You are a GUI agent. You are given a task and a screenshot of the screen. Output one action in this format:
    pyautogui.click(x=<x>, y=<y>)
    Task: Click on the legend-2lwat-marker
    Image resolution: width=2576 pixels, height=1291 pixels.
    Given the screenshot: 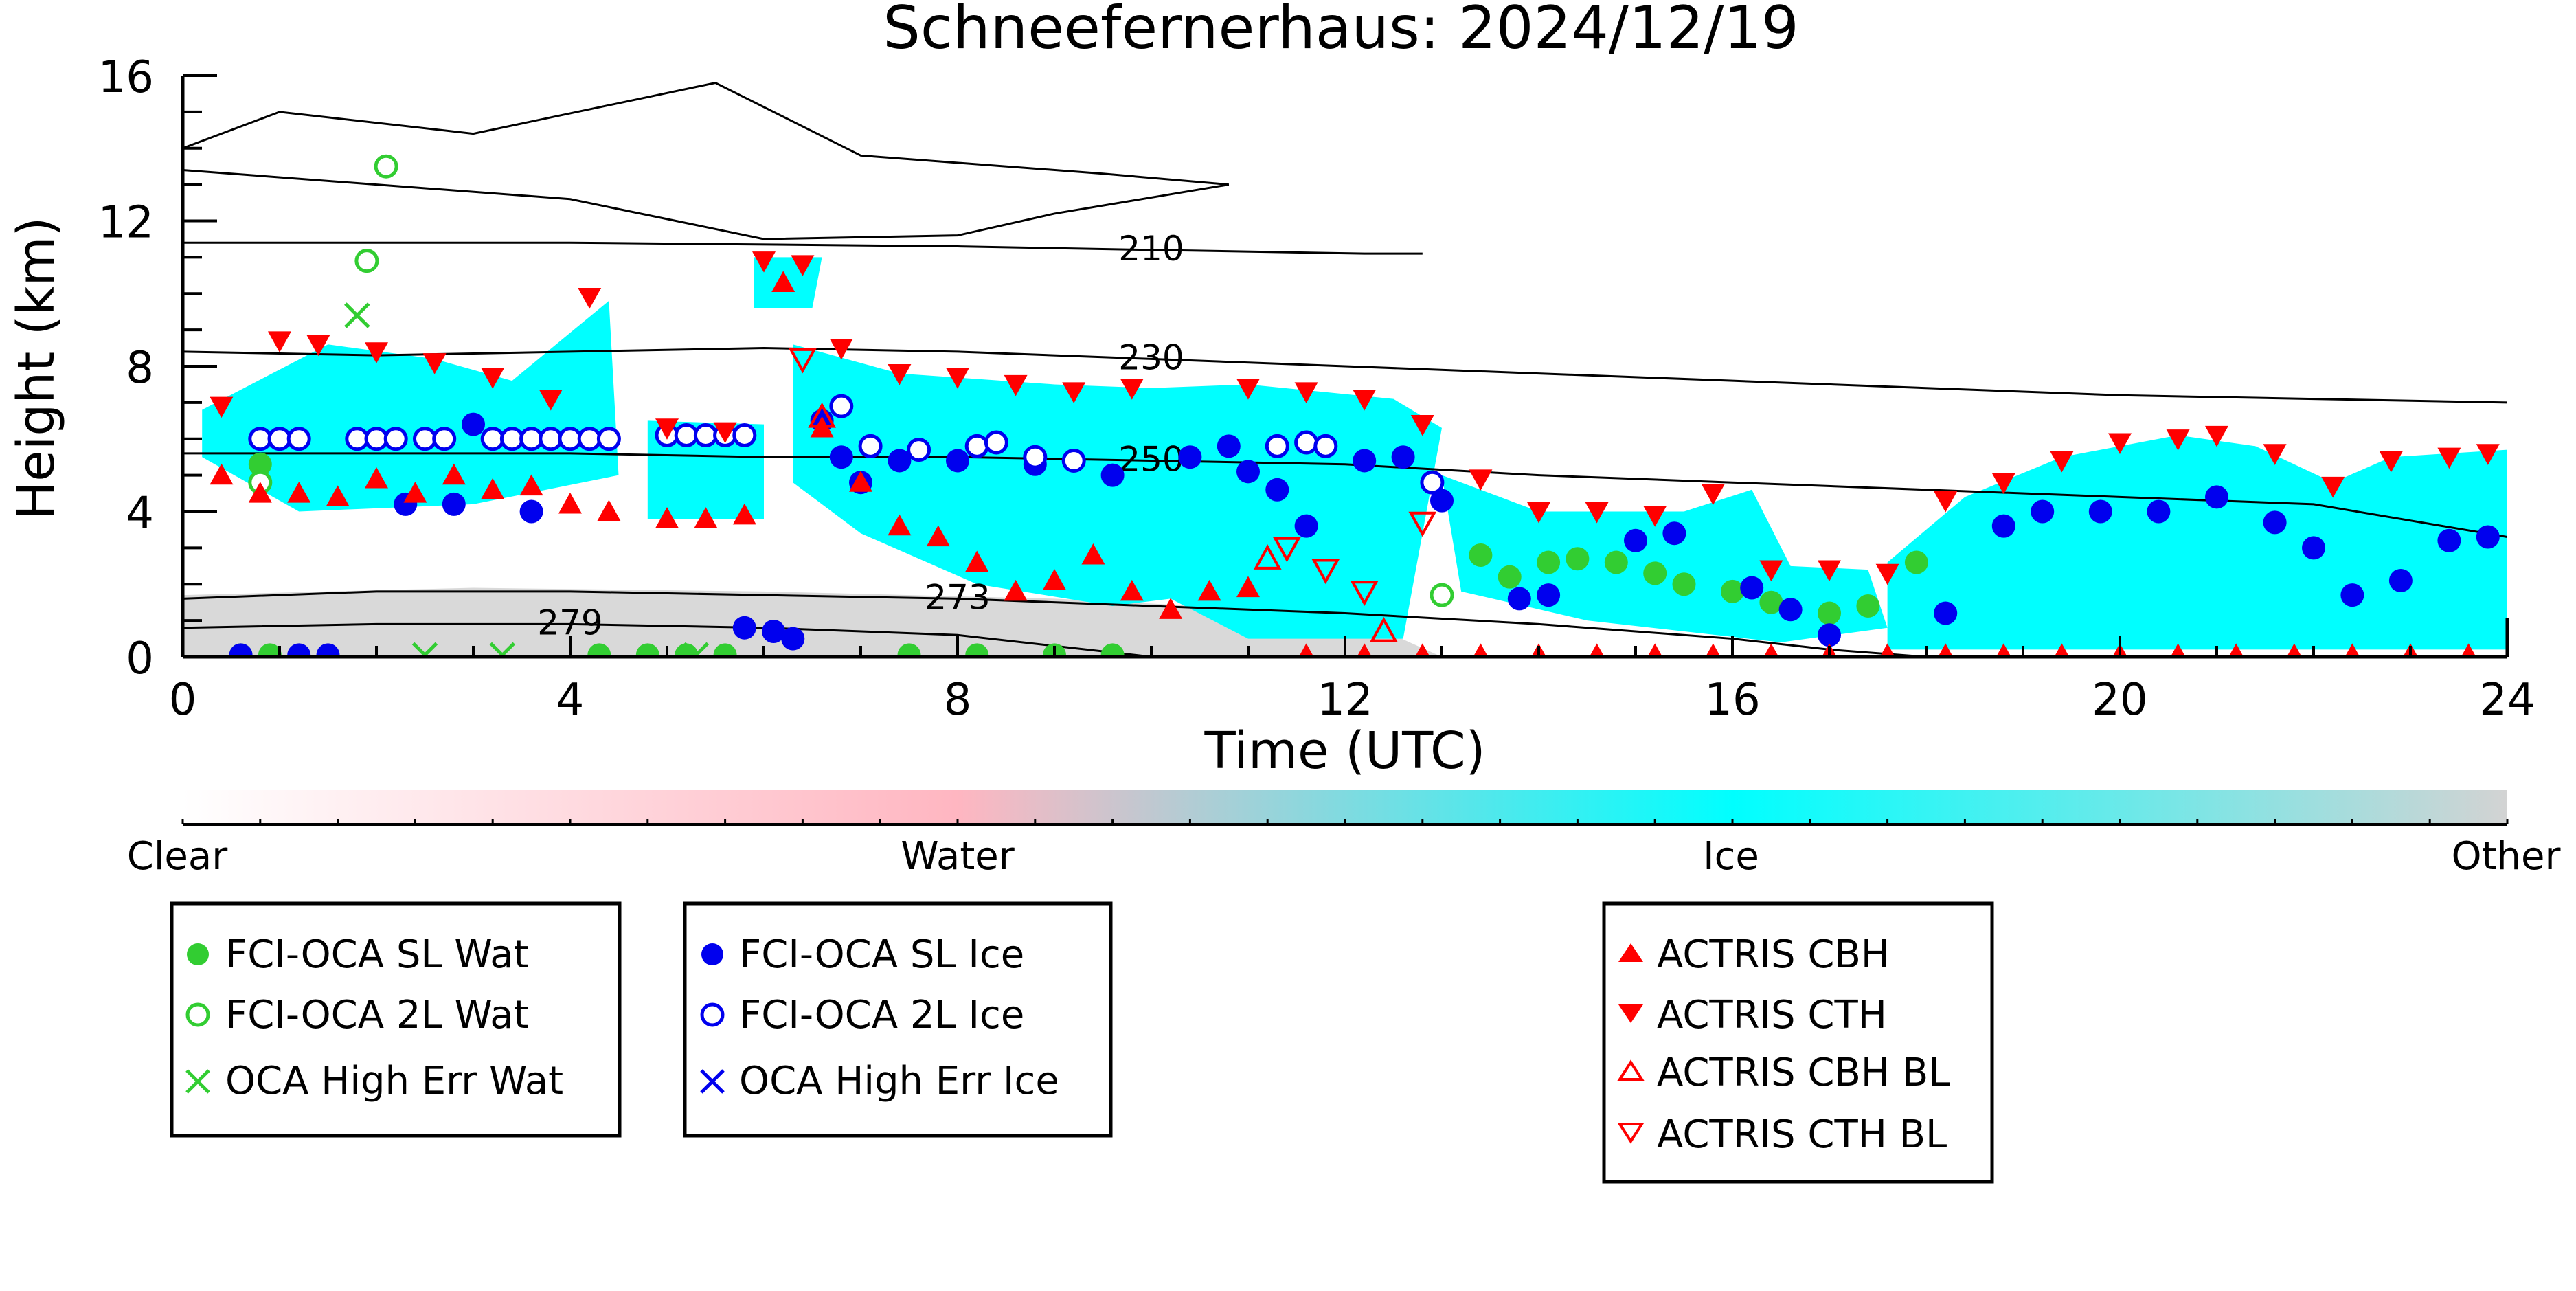 What is the action you would take?
    pyautogui.click(x=197, y=1014)
    